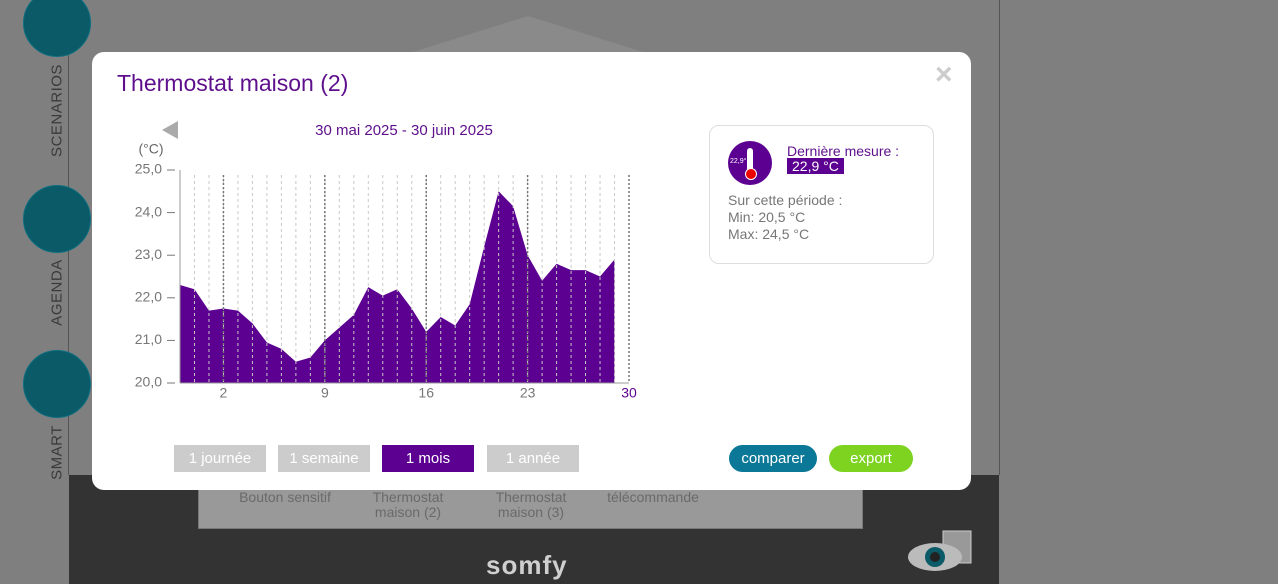 The height and width of the screenshot is (584, 1278). I want to click on x-tick-label: 30, so click(629, 393).